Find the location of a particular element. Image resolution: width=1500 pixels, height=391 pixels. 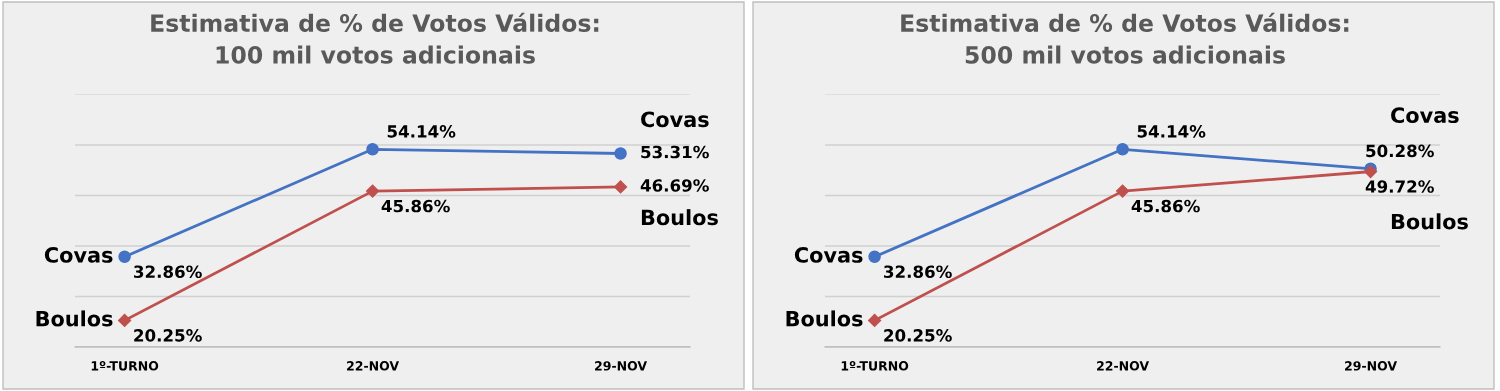

data-label: 53.31% is located at coordinates (675, 152).